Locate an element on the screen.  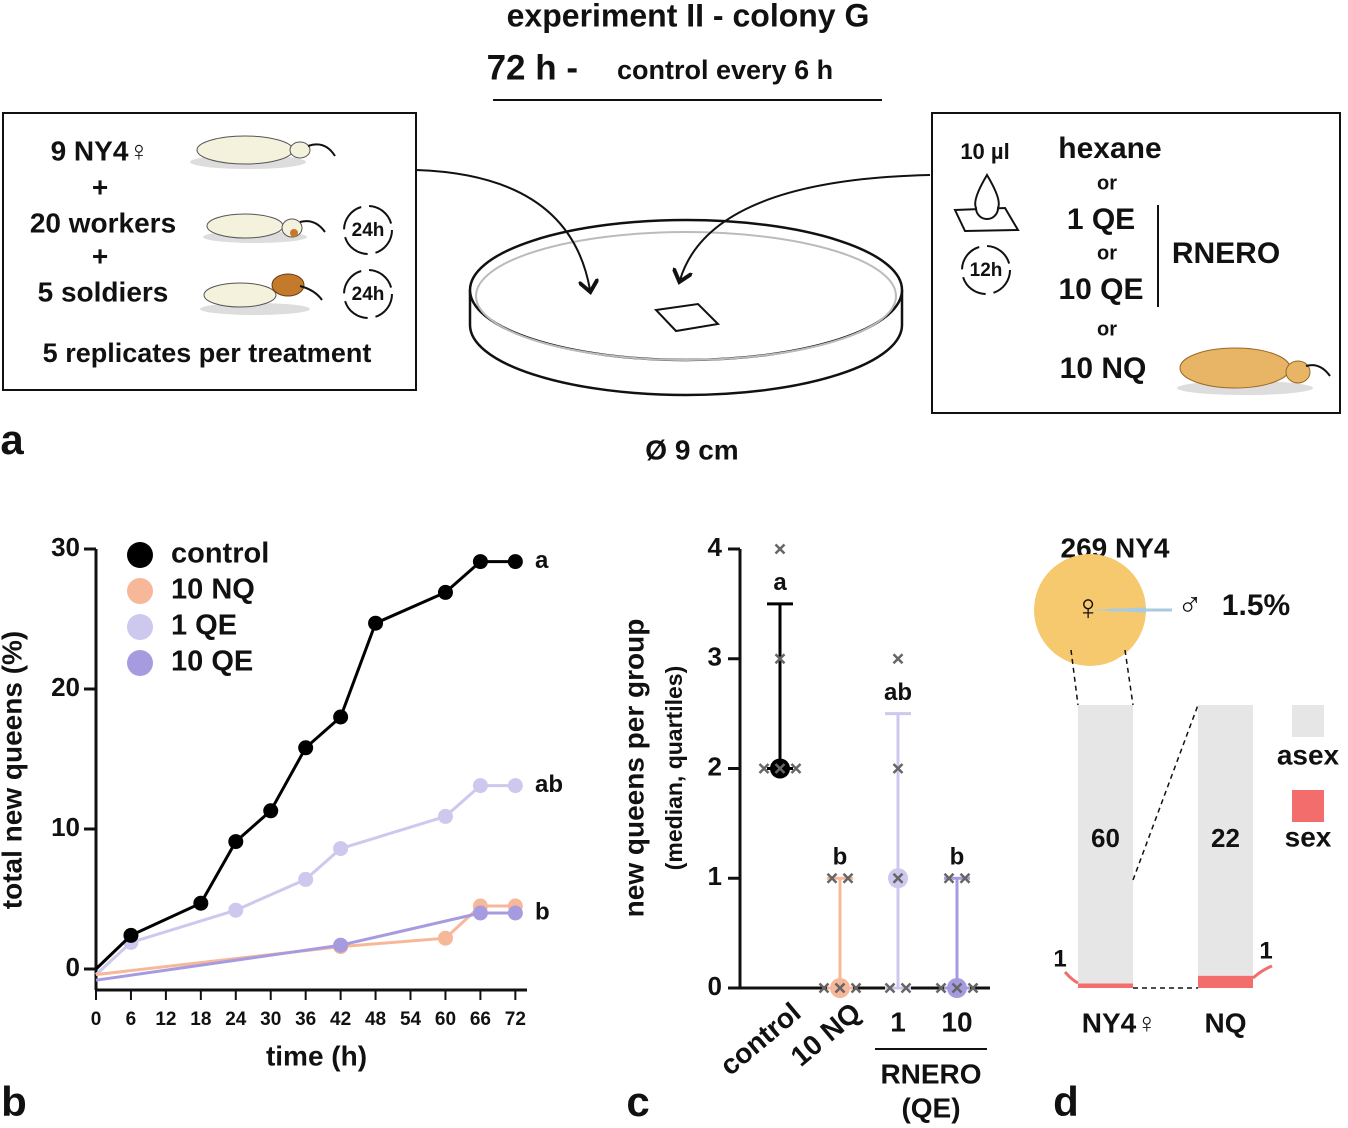
x-tick-label: 48 is located at coordinates (375, 1019).